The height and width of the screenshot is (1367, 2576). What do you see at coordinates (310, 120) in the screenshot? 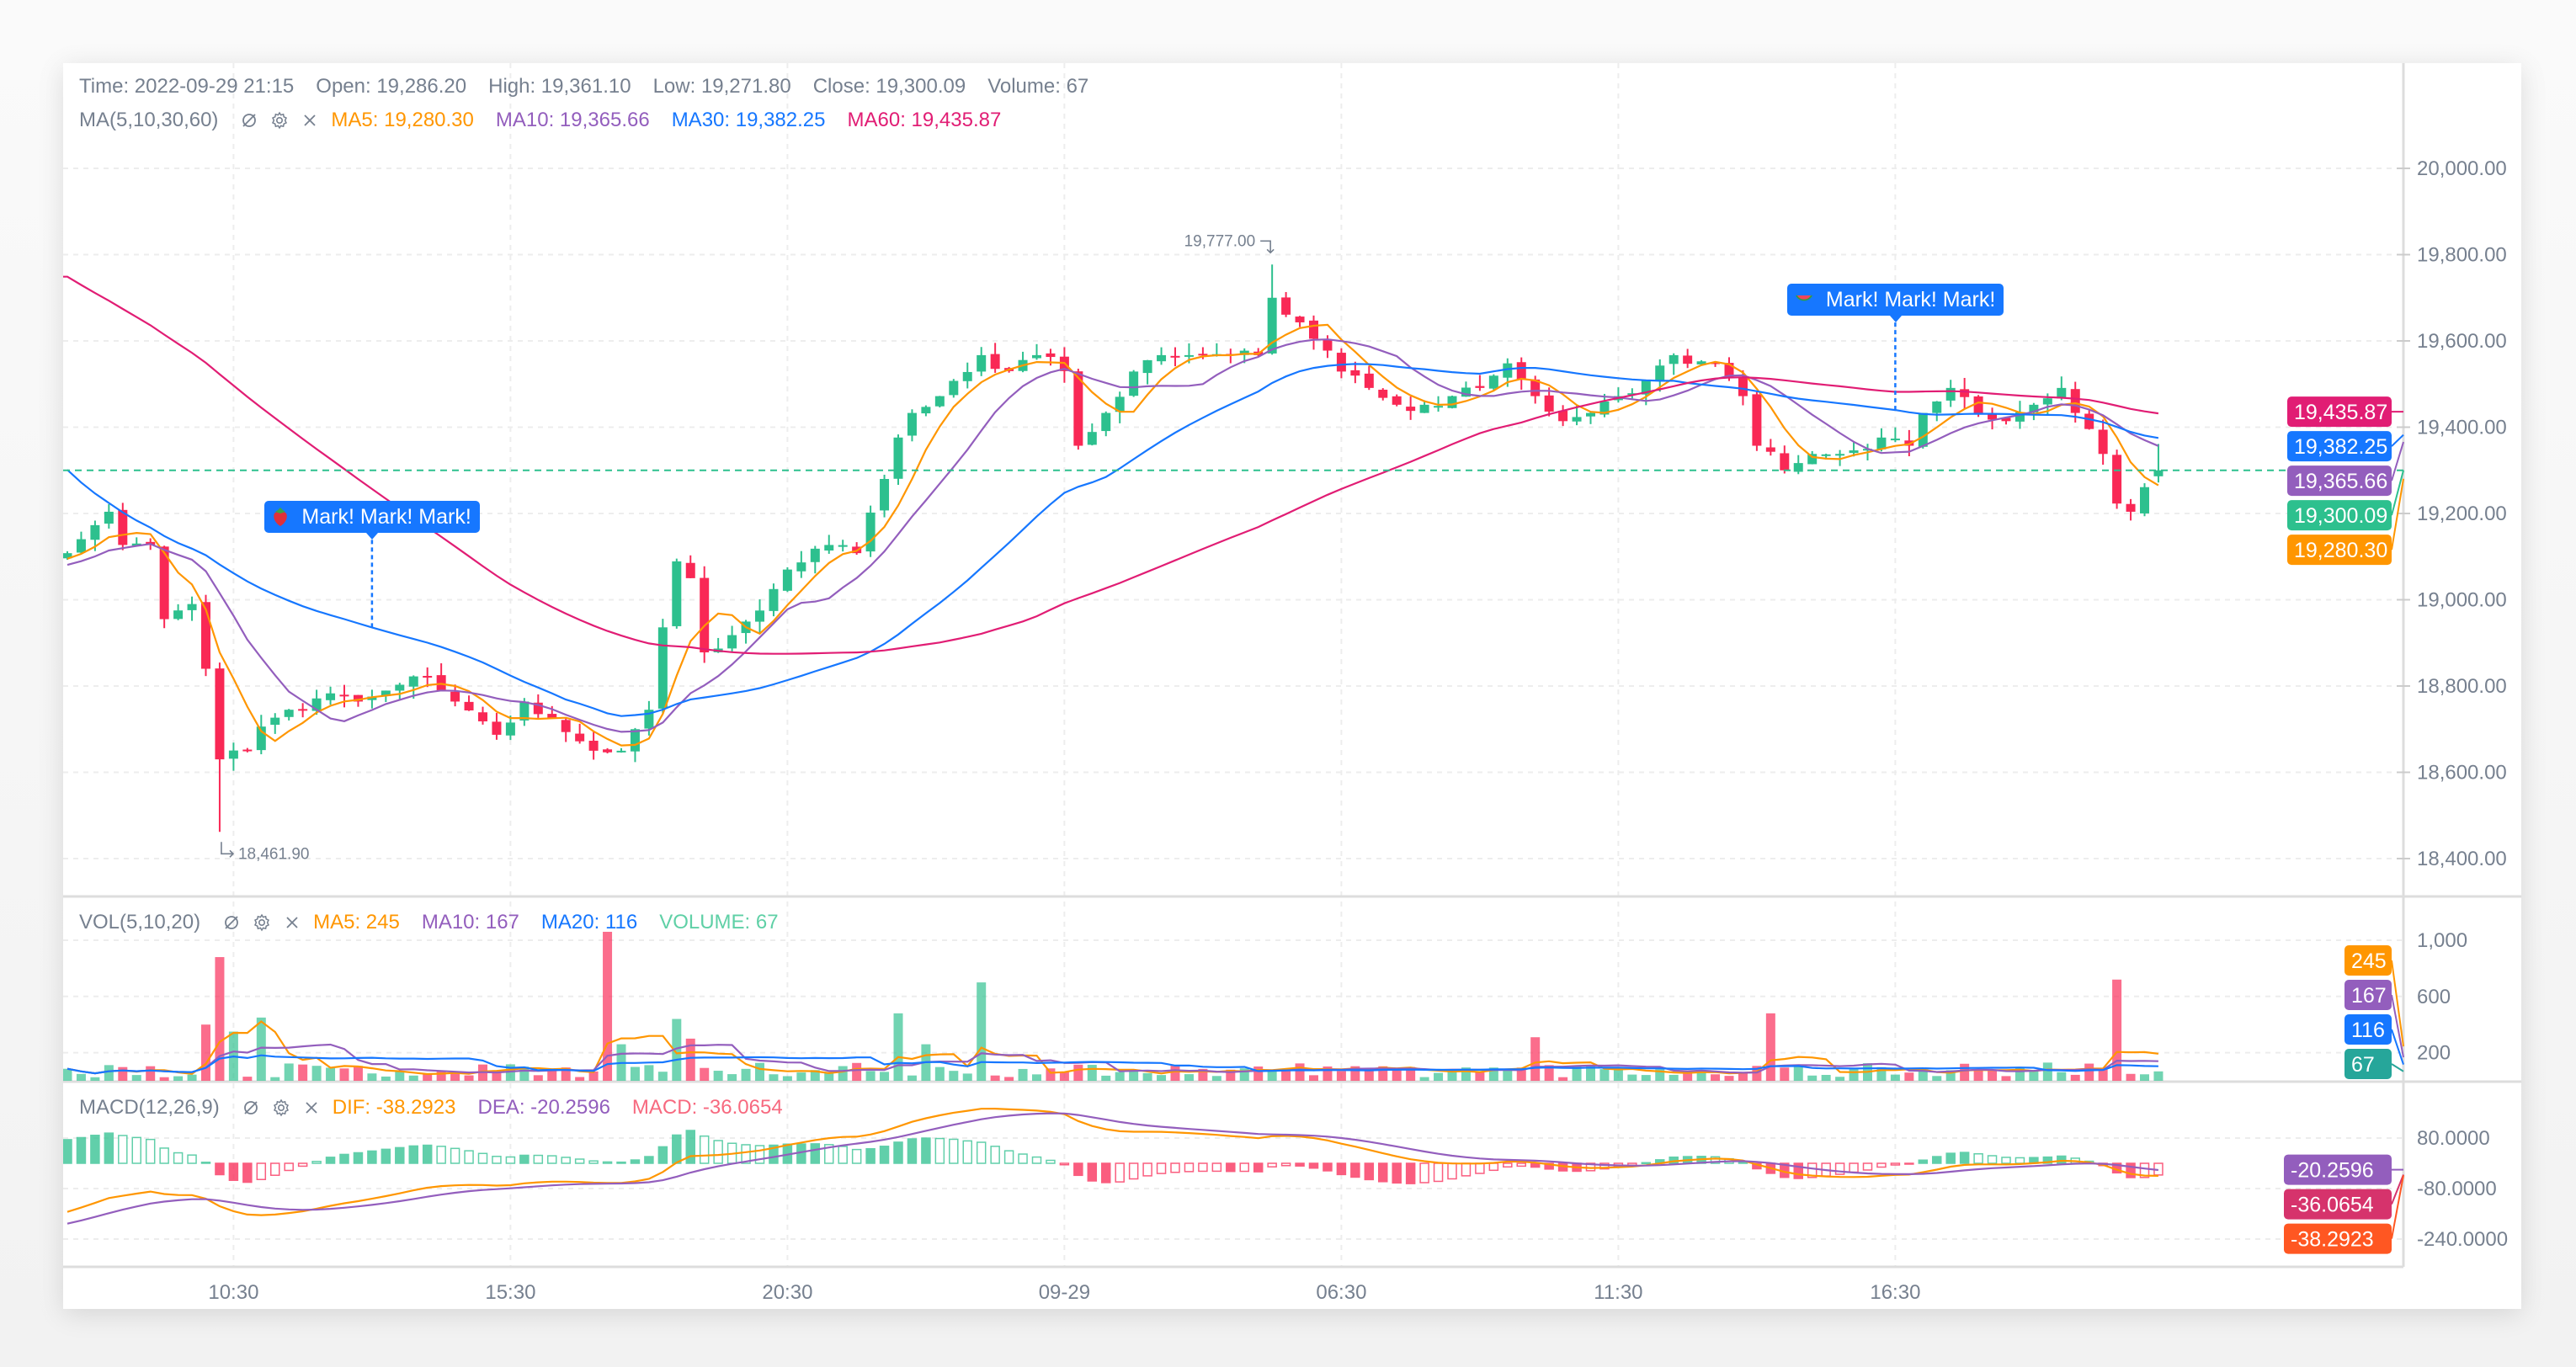
I see `ma-close-icon` at bounding box center [310, 120].